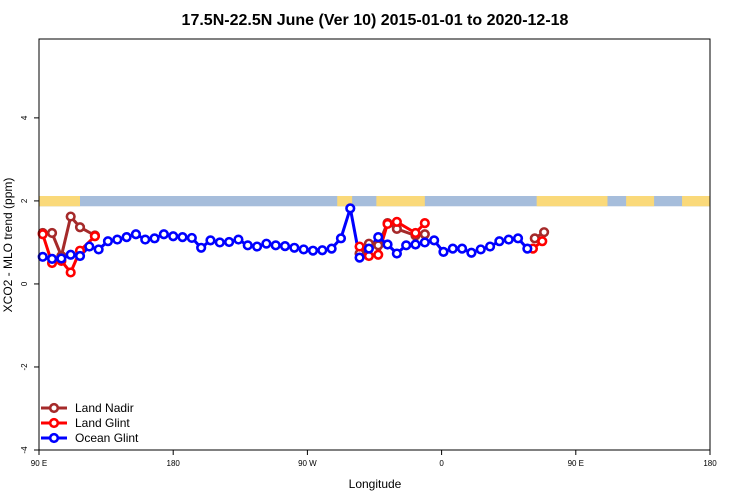 Image resolution: width=750 pixels, height=500 pixels. What do you see at coordinates (107, 438) in the screenshot?
I see `legend-label-ocean-glint: Ocean Glint` at bounding box center [107, 438].